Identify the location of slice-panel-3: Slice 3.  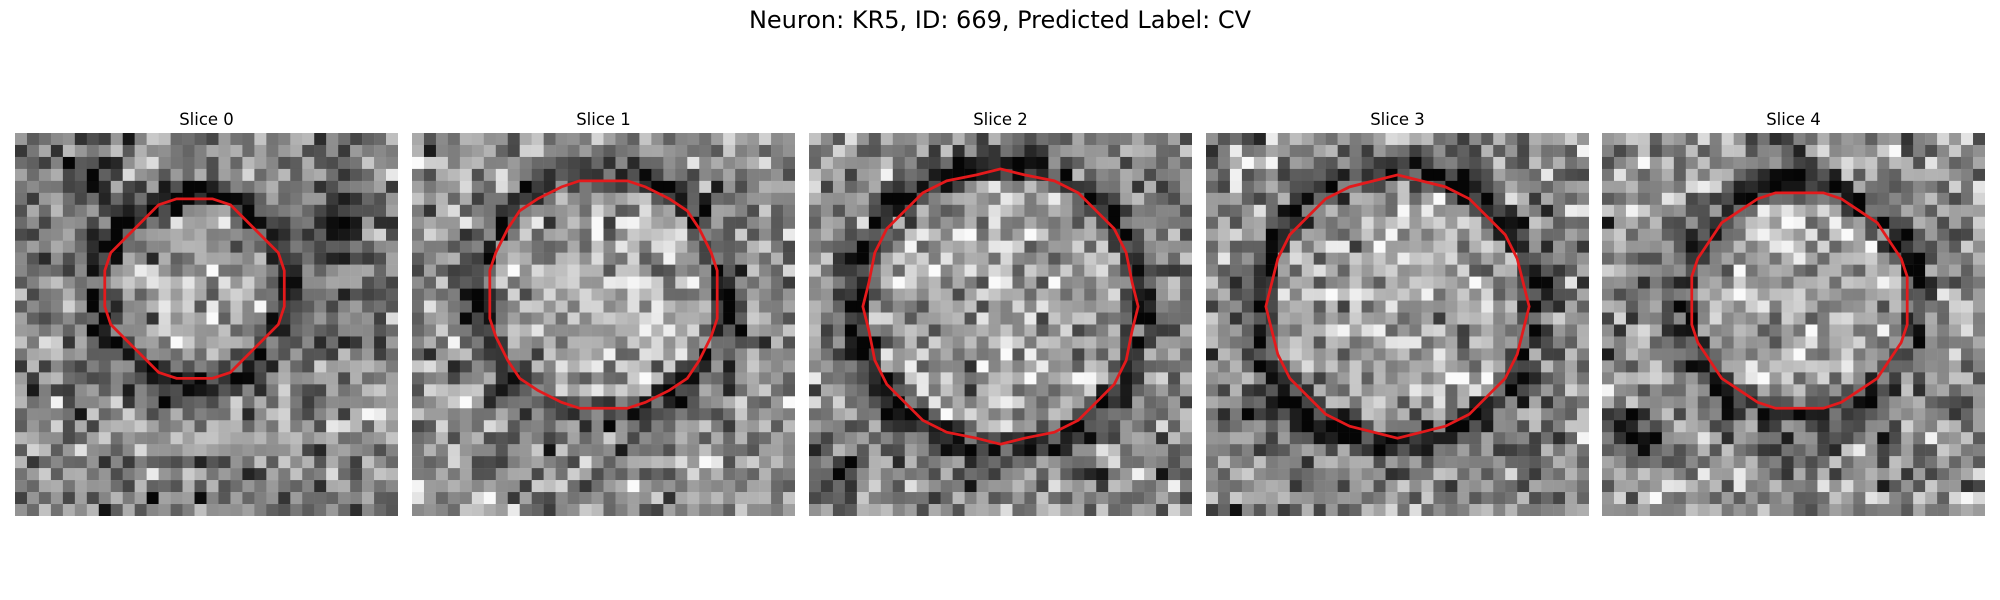
(1397, 311).